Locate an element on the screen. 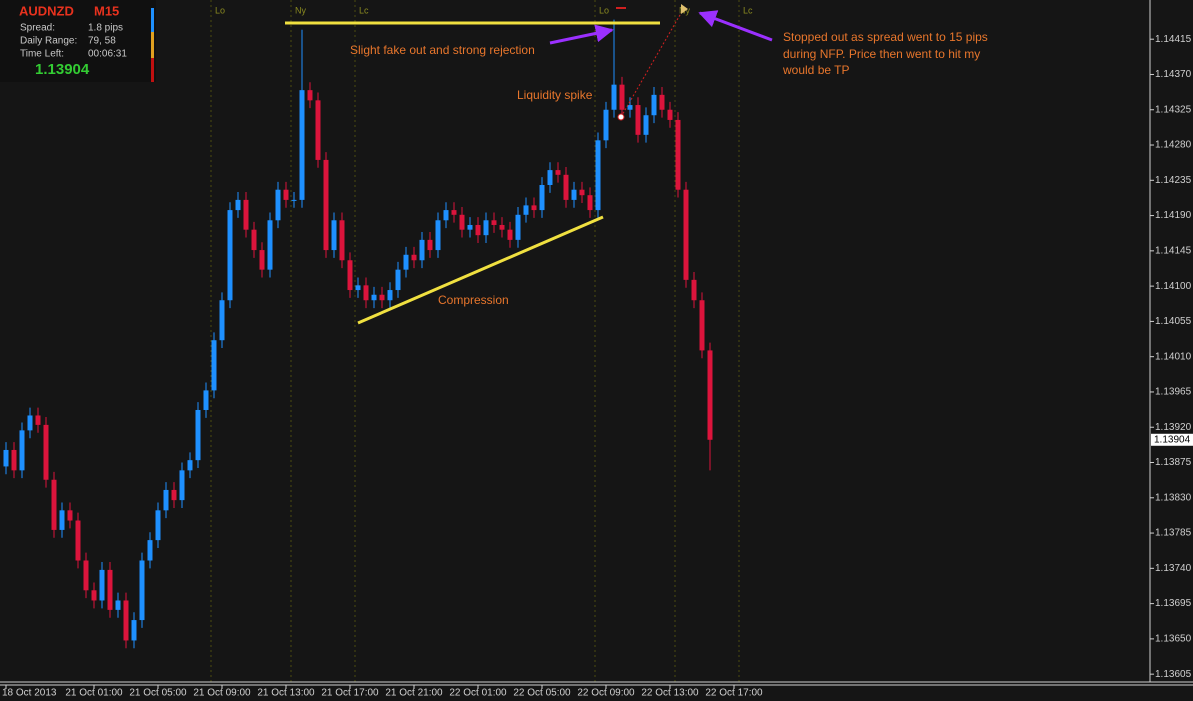 The height and width of the screenshot is (701, 1193). y-tick-label: 1.14415 is located at coordinates (1173, 39).